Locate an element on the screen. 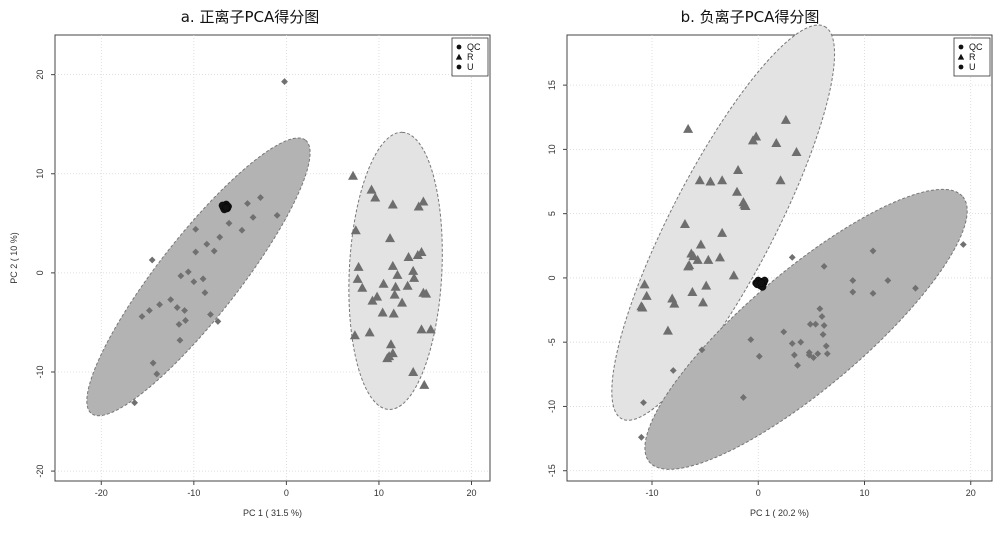 The width and height of the screenshot is (1000, 537). y-tick-label: 15 is located at coordinates (552, 85).